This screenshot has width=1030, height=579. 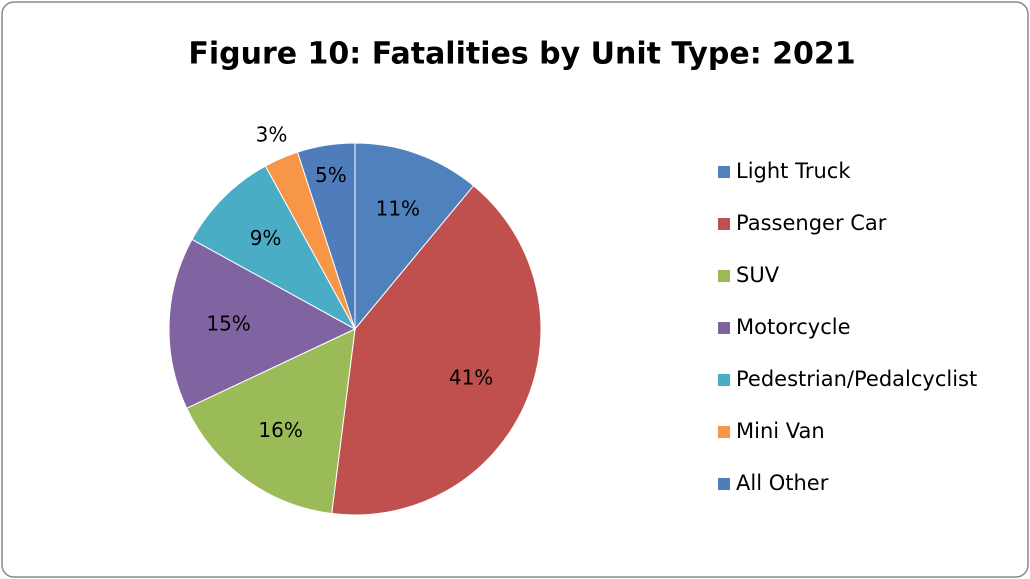 What do you see at coordinates (793, 327) in the screenshot?
I see `legend-label: Motorcycle` at bounding box center [793, 327].